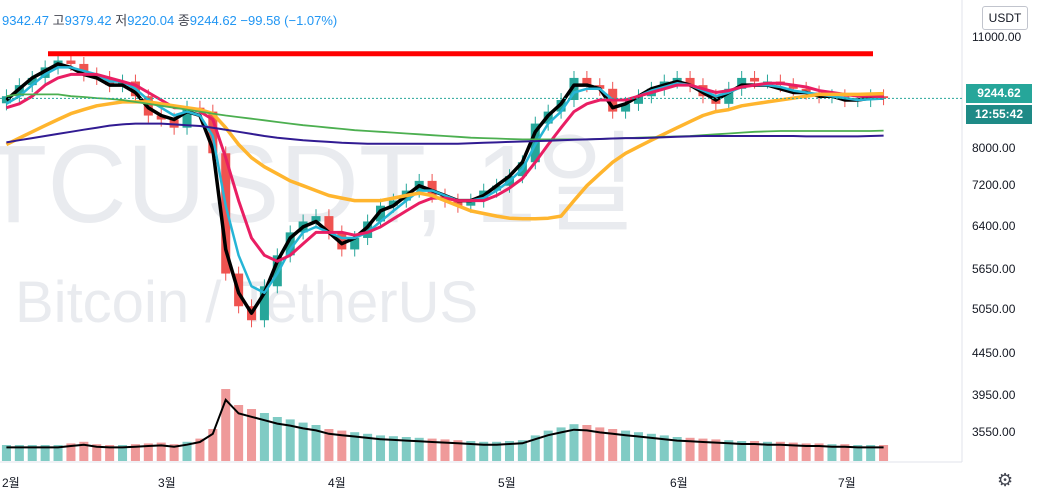 This screenshot has height=499, width=1044. Describe the element at coordinates (88, 20) in the screenshot. I see `high-value: 9379.42` at that location.